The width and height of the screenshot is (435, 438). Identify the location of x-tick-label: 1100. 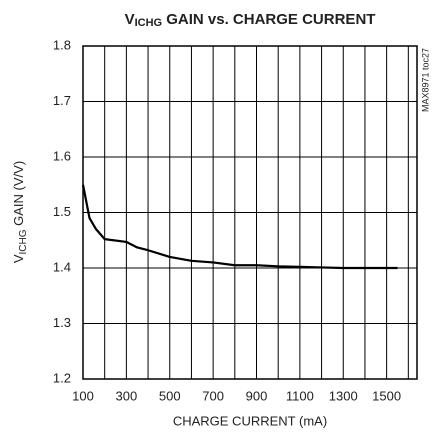
(300, 395).